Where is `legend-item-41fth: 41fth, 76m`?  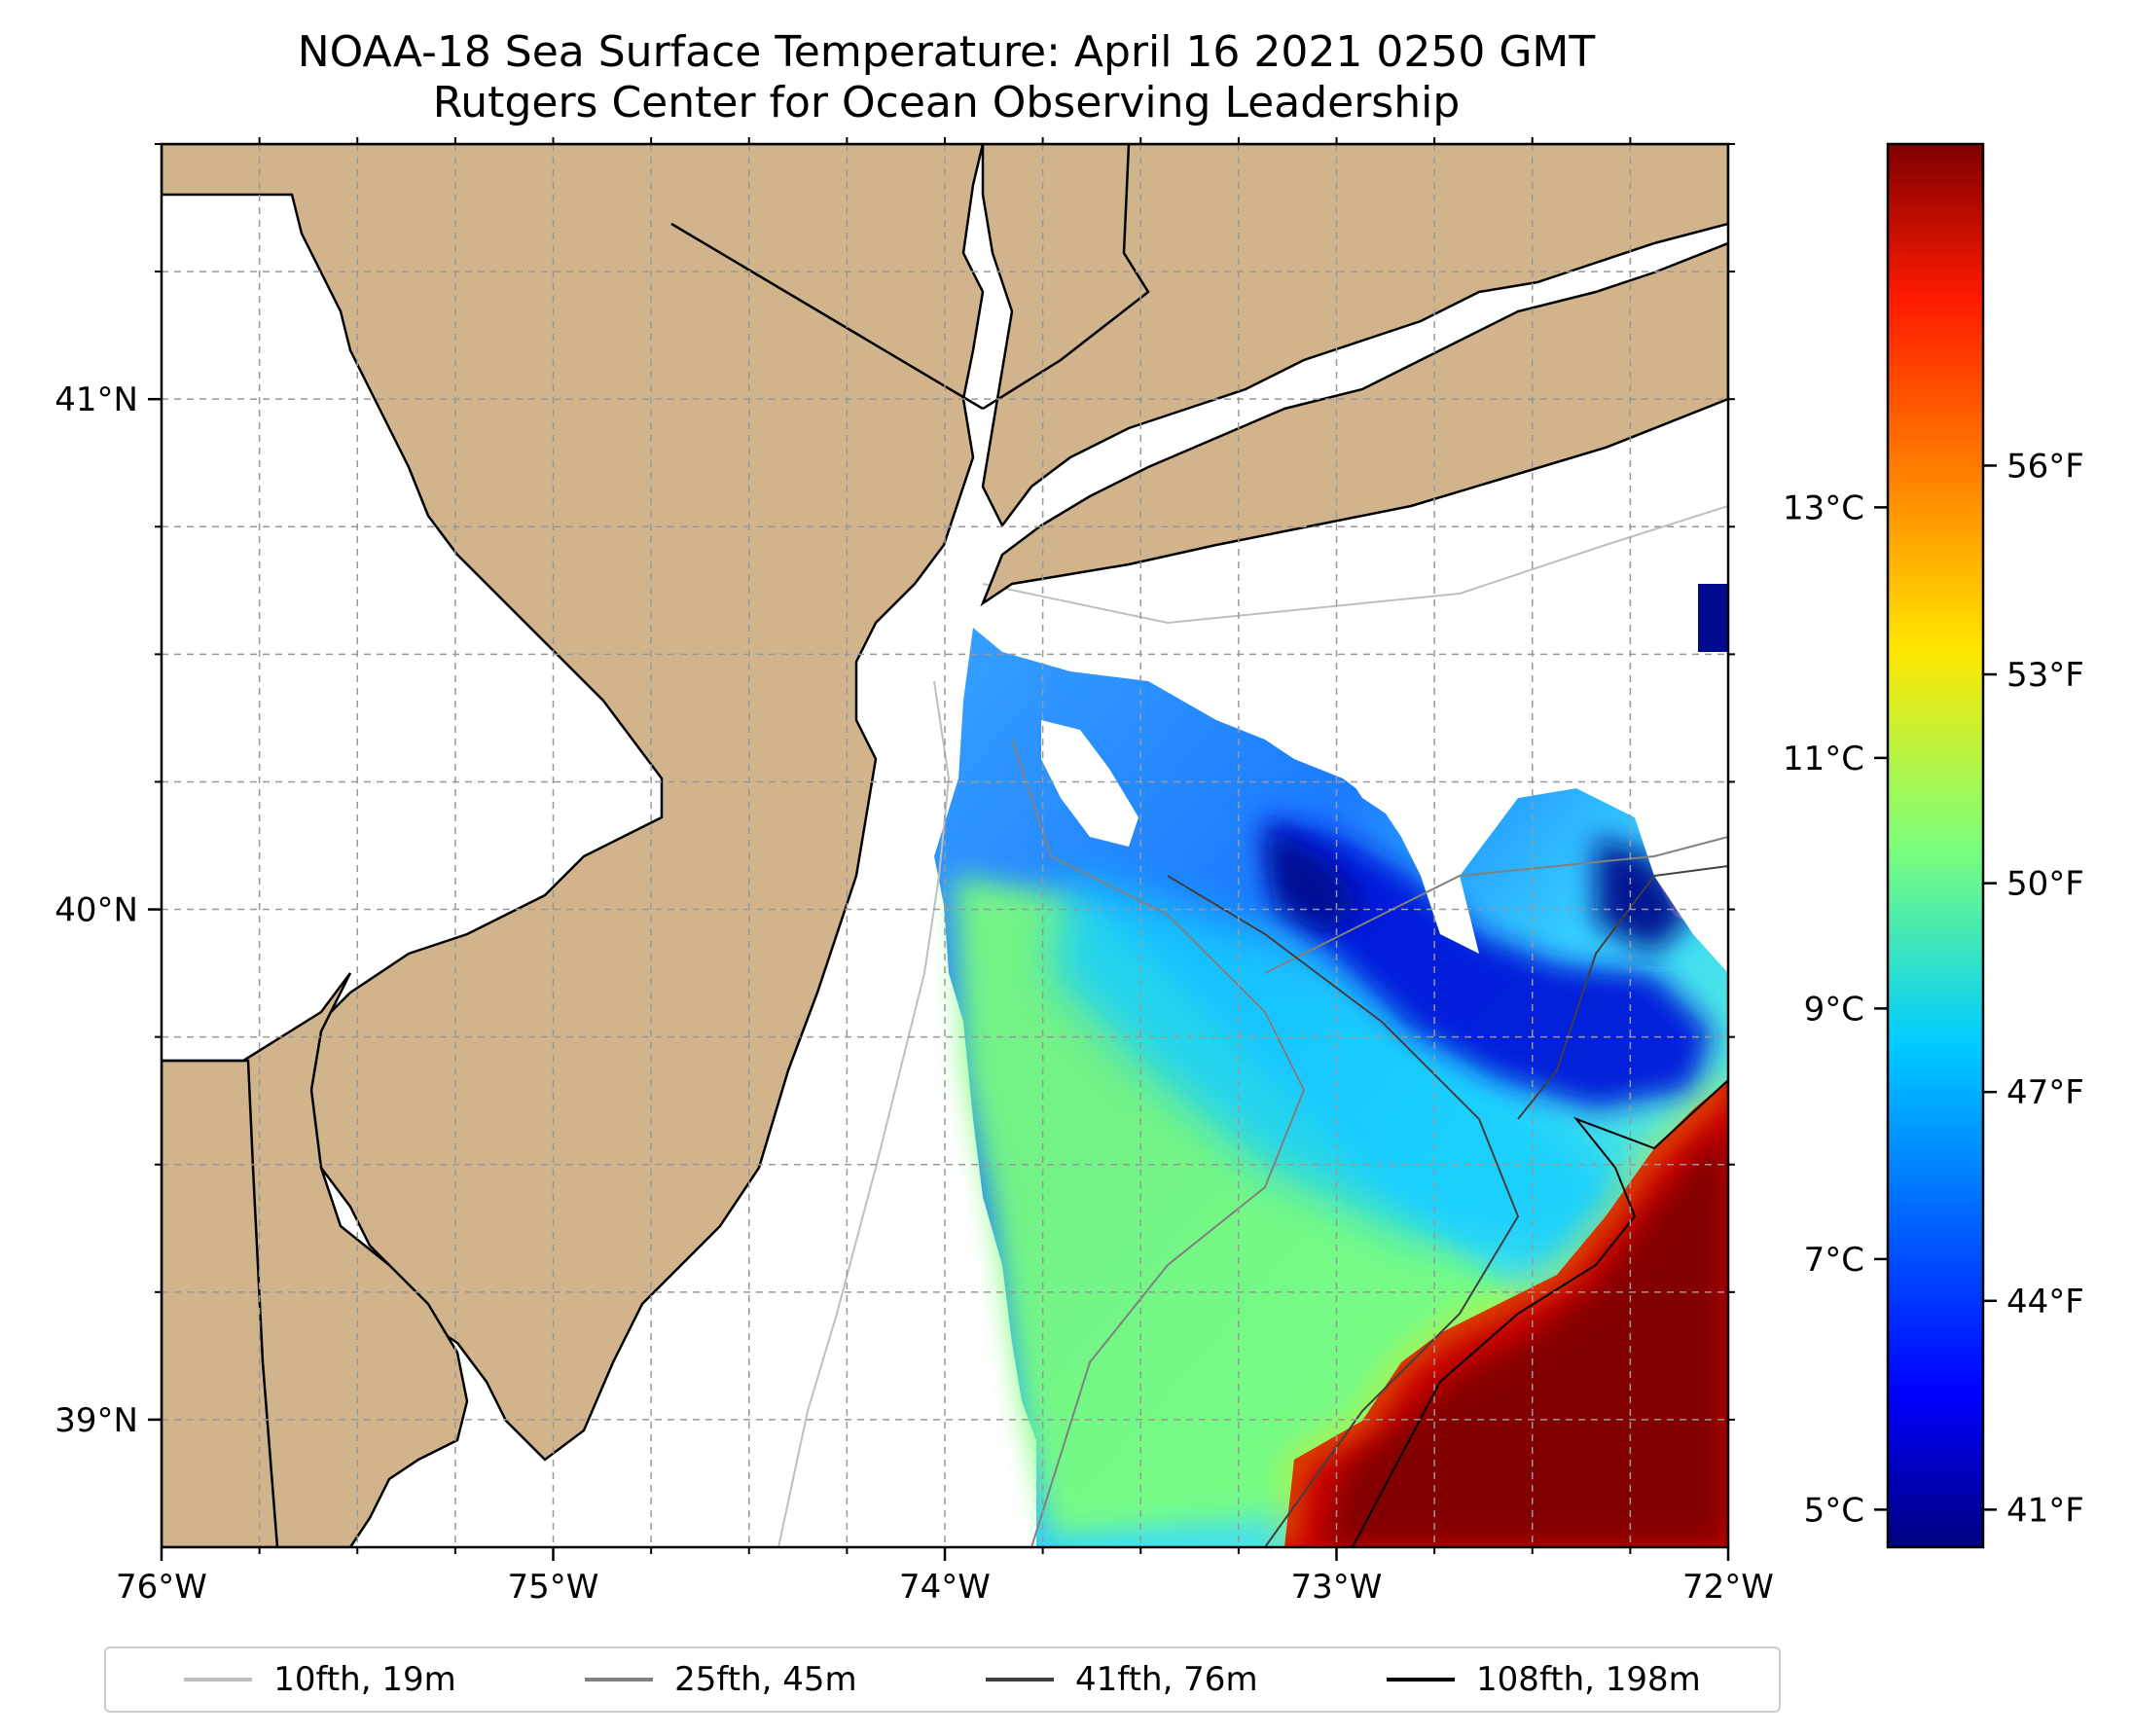
legend-item-41fth: 41fth, 76m is located at coordinates (1122, 1680).